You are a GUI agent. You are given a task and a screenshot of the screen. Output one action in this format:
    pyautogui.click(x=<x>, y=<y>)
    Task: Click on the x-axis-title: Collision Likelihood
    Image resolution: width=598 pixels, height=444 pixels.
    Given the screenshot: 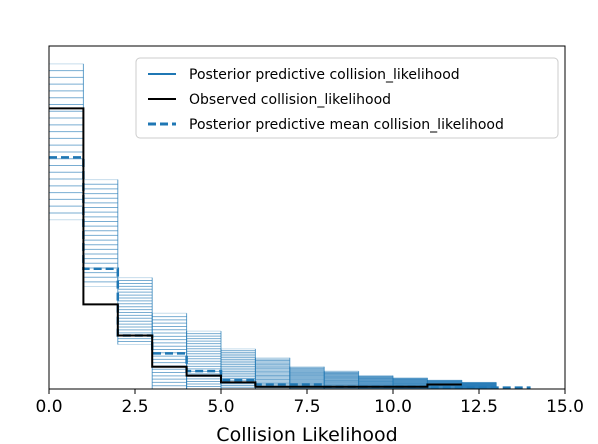 What is the action you would take?
    pyautogui.click(x=306, y=434)
    